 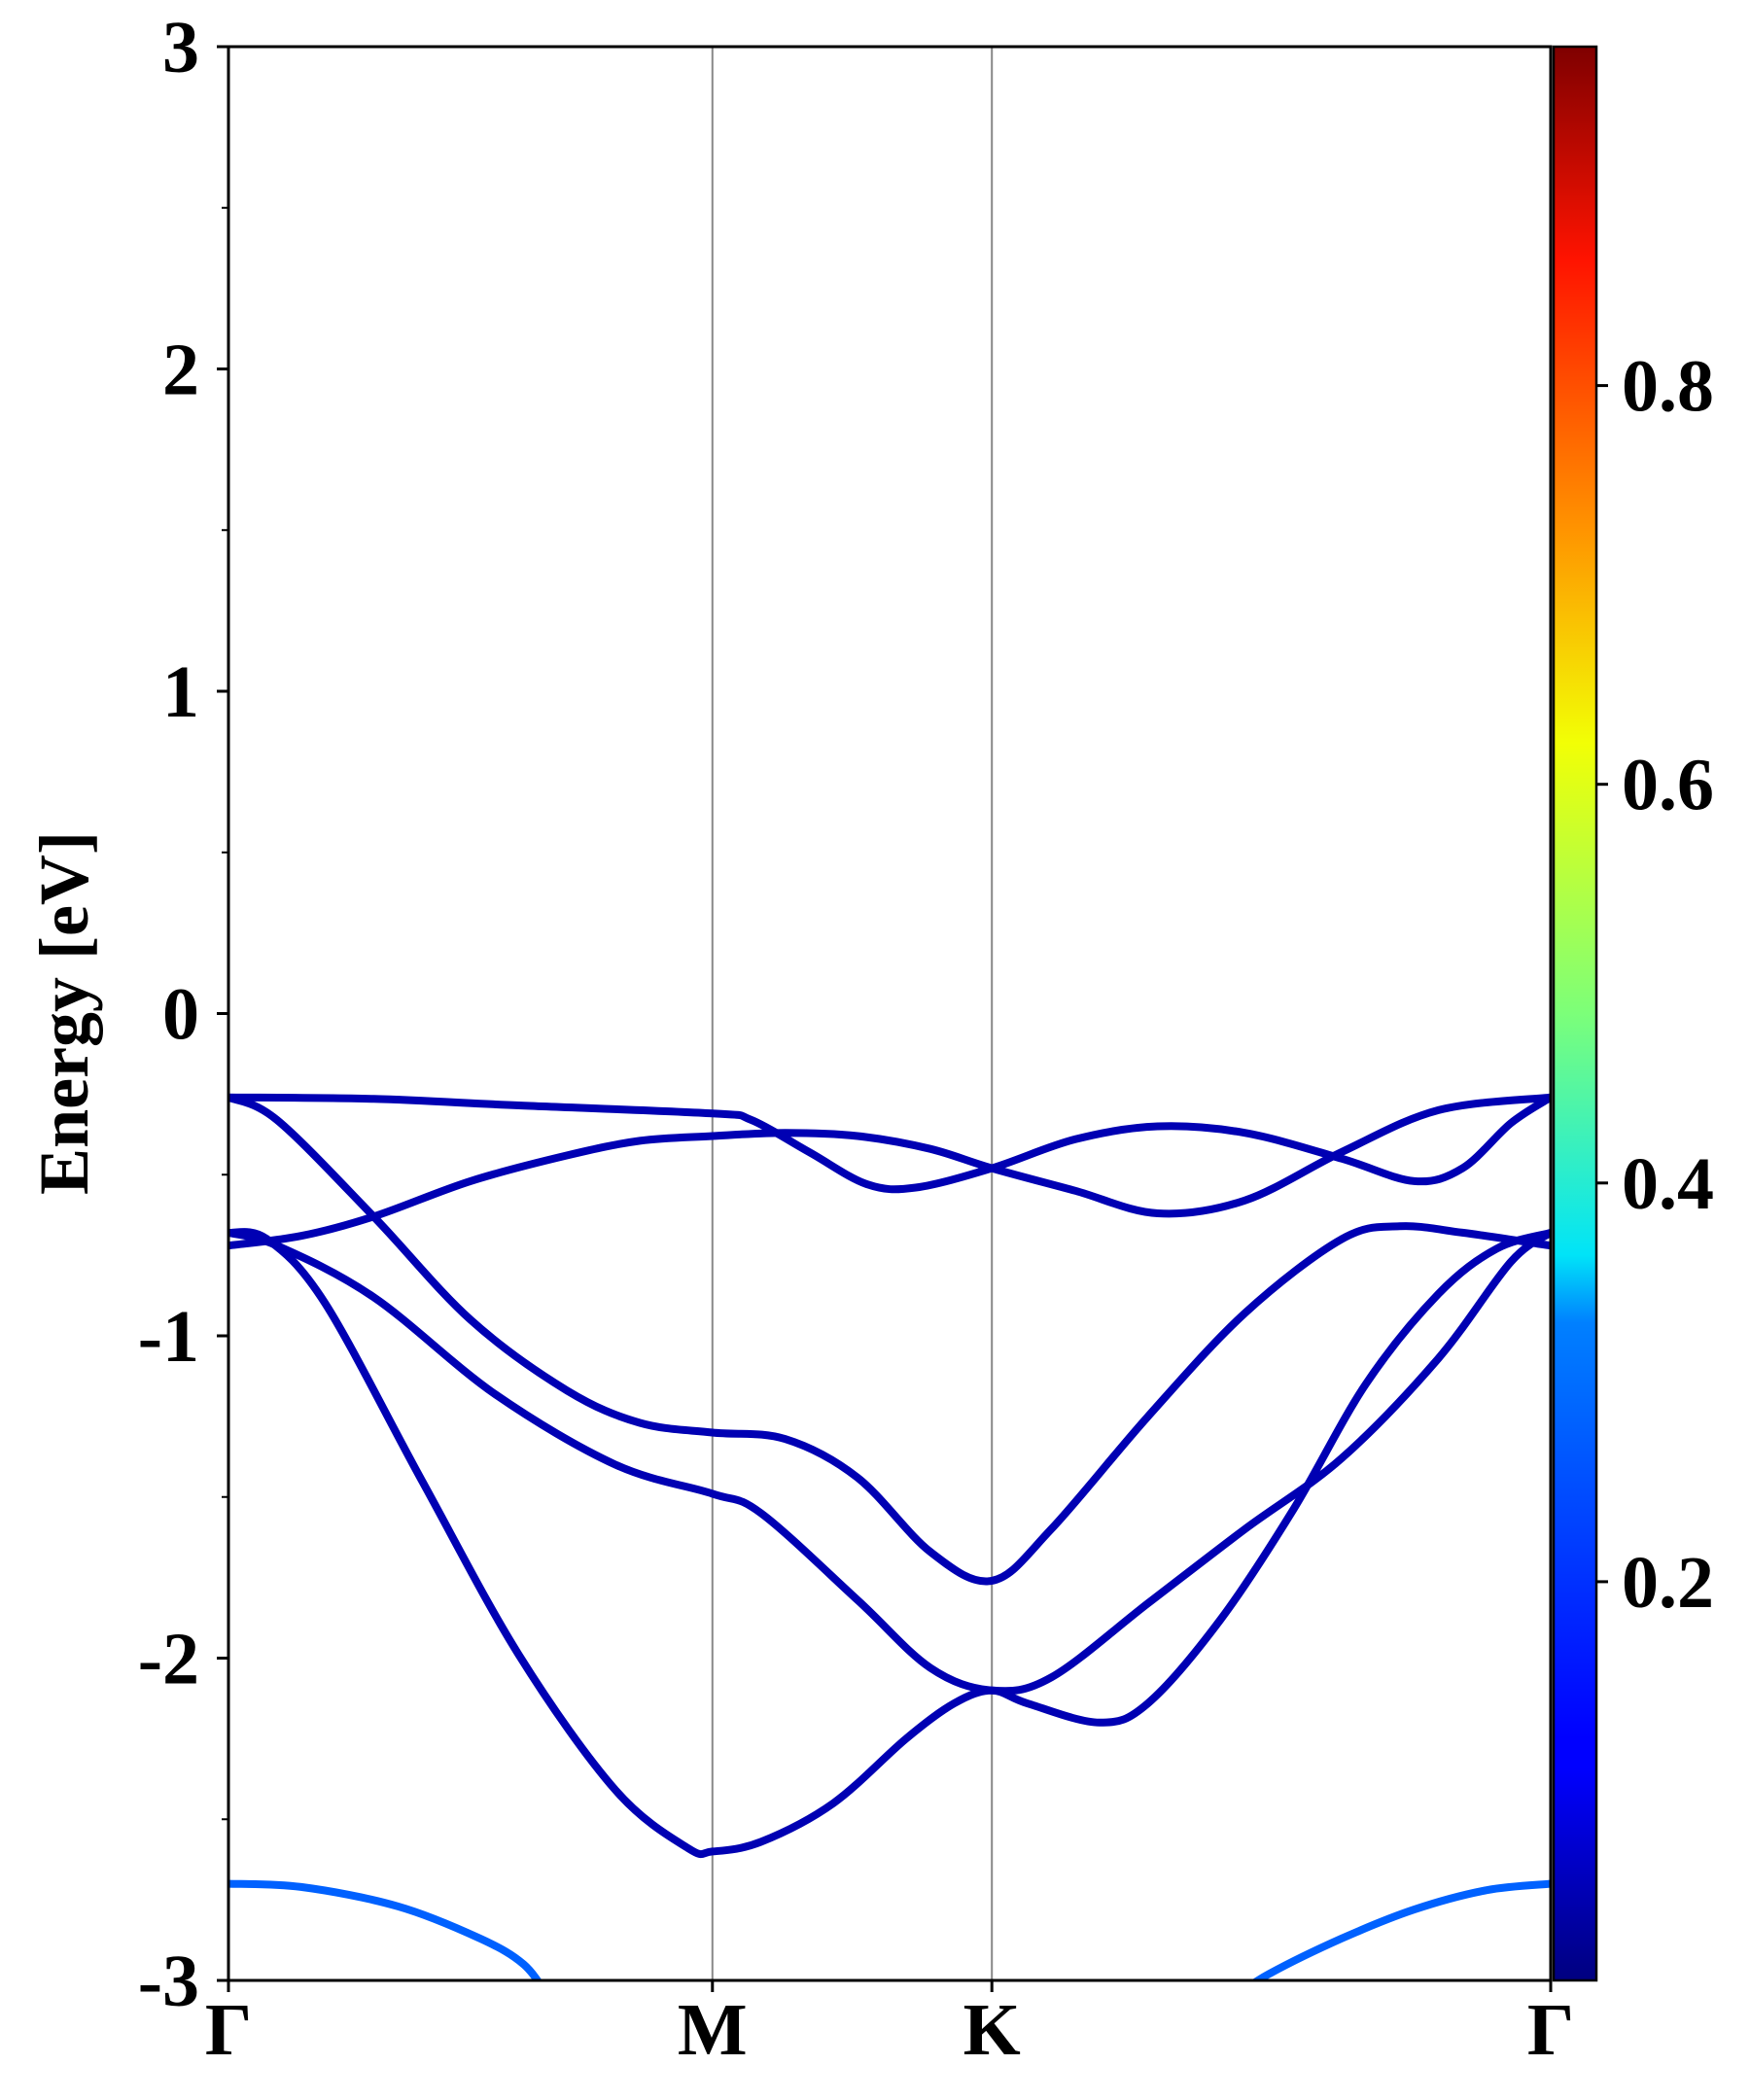 I want to click on y-tick-label: -1, so click(x=168, y=1337).